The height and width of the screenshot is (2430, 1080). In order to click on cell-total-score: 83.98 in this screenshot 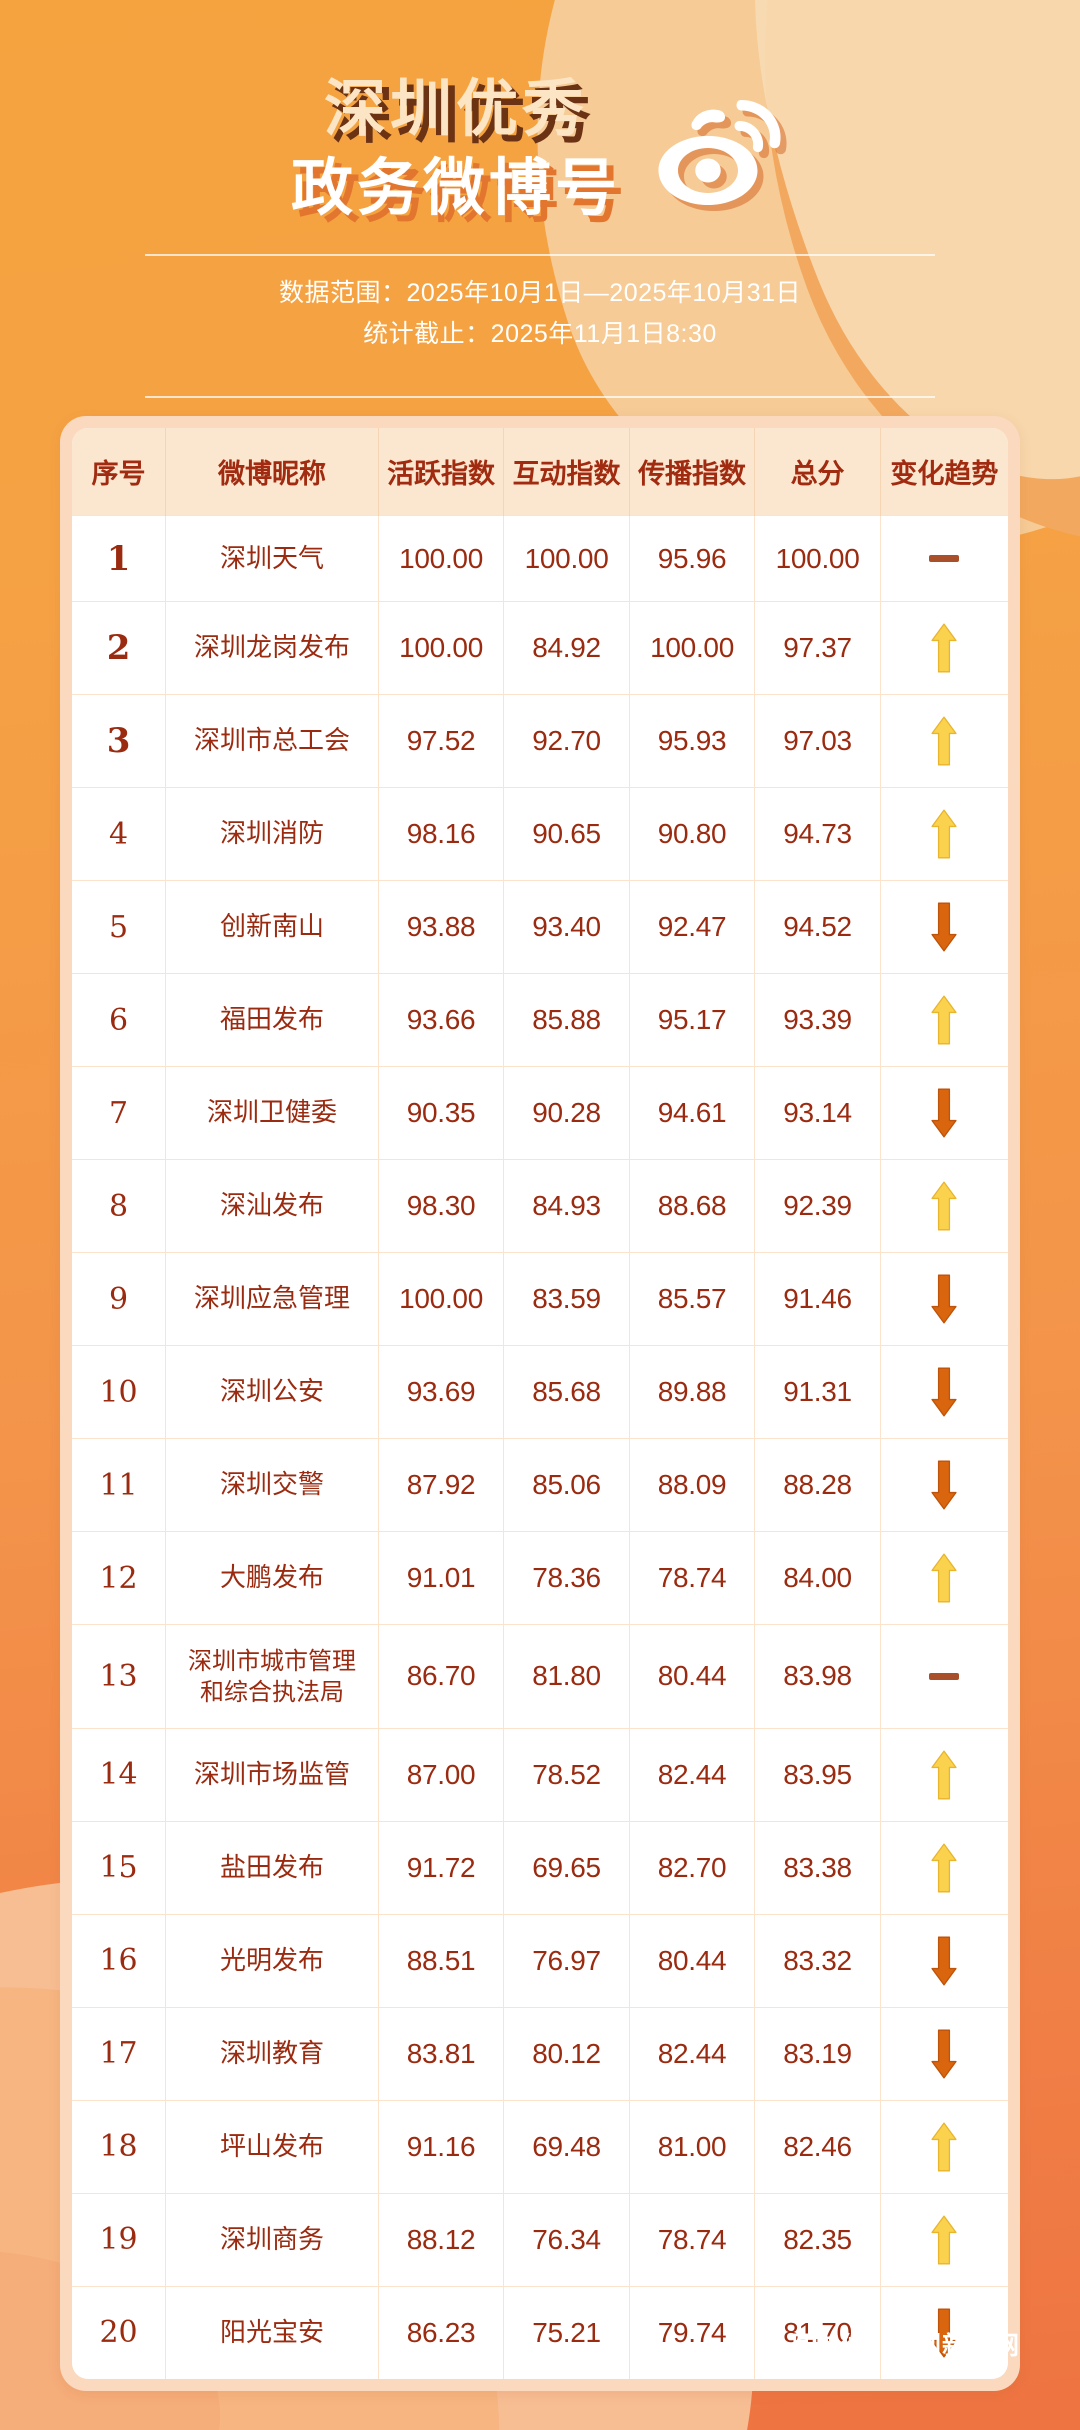, I will do `click(817, 1676)`.